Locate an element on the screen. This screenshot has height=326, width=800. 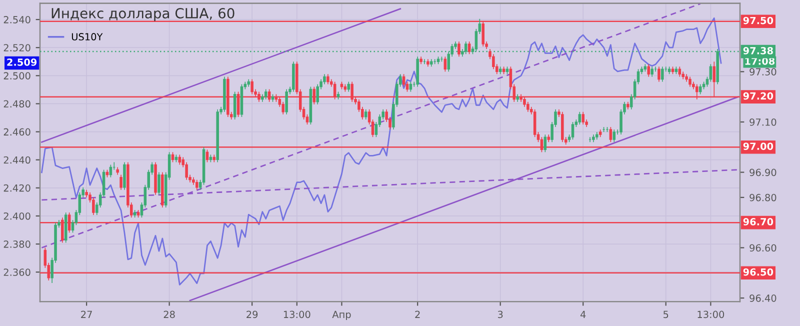
y-tick-label: 2.440 is located at coordinates (17, 160).